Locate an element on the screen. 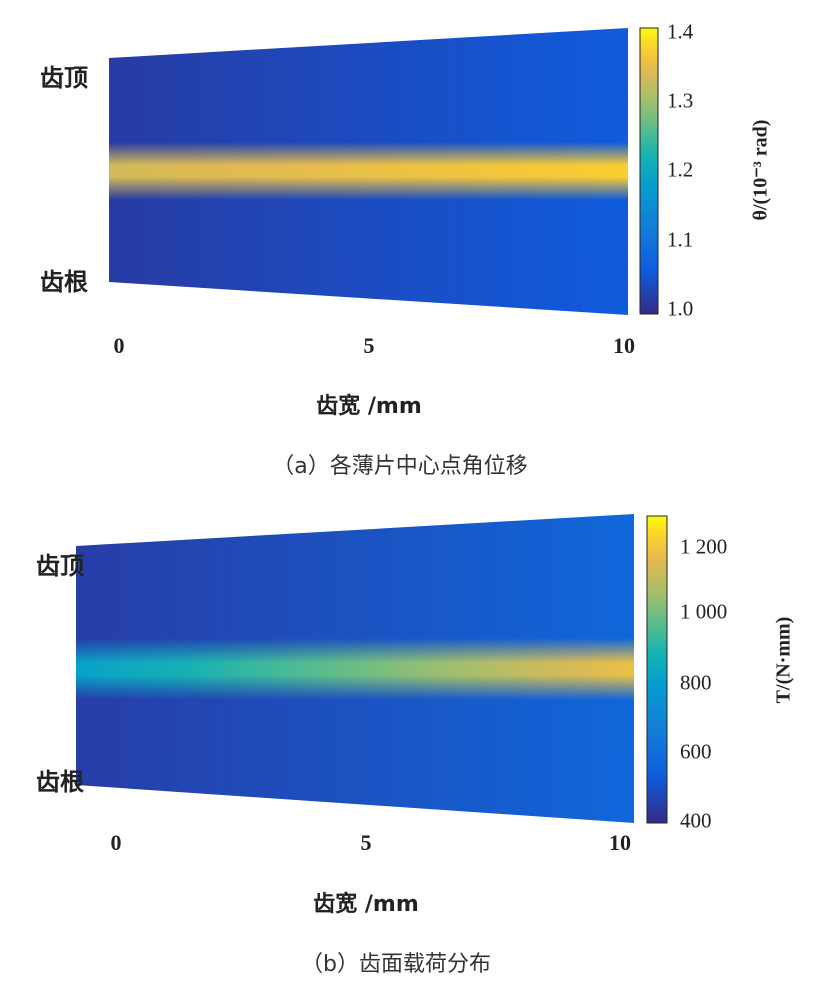  x-tick-b-0: 0 is located at coordinates (116, 842).